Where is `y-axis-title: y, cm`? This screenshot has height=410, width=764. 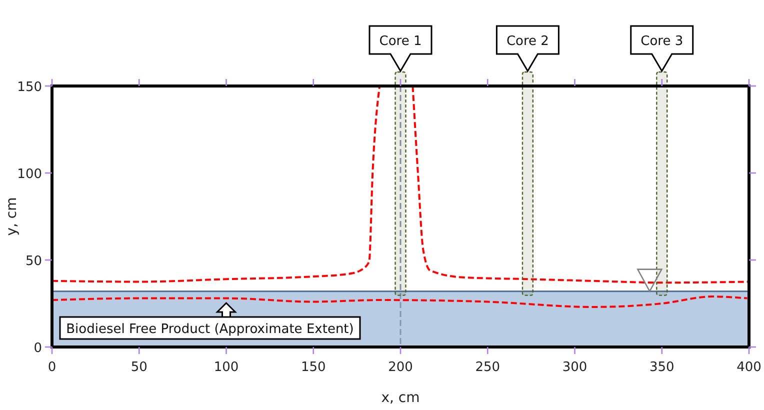 y-axis-title: y, cm is located at coordinates (12, 216).